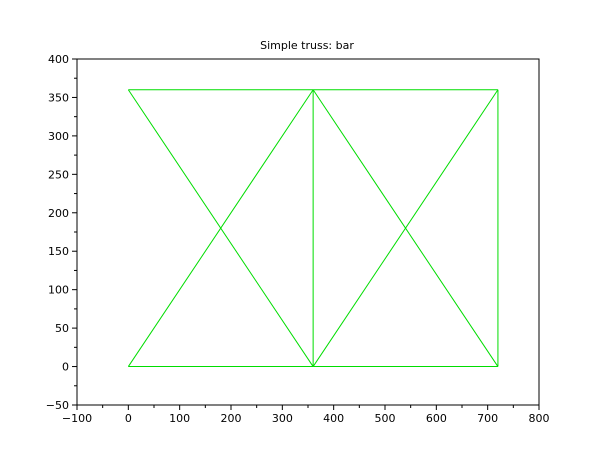 The width and height of the screenshot is (614, 463). I want to click on chart-title: Simple truss: bar, so click(307, 45).